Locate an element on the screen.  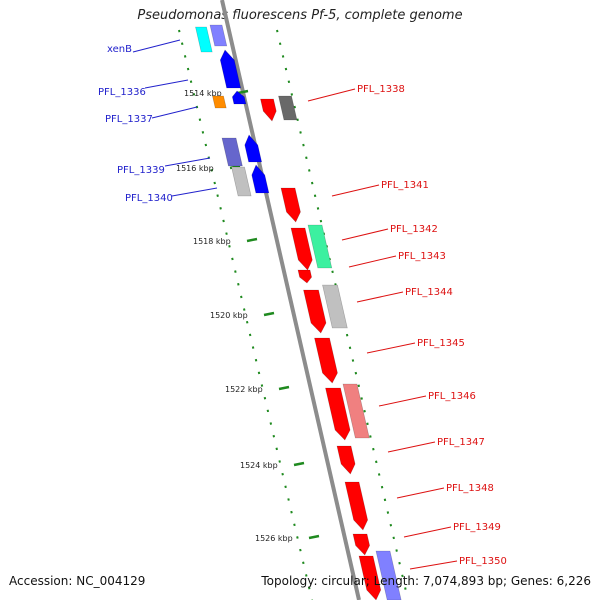
pfl-1346-feature is located at coordinates (356, 411).